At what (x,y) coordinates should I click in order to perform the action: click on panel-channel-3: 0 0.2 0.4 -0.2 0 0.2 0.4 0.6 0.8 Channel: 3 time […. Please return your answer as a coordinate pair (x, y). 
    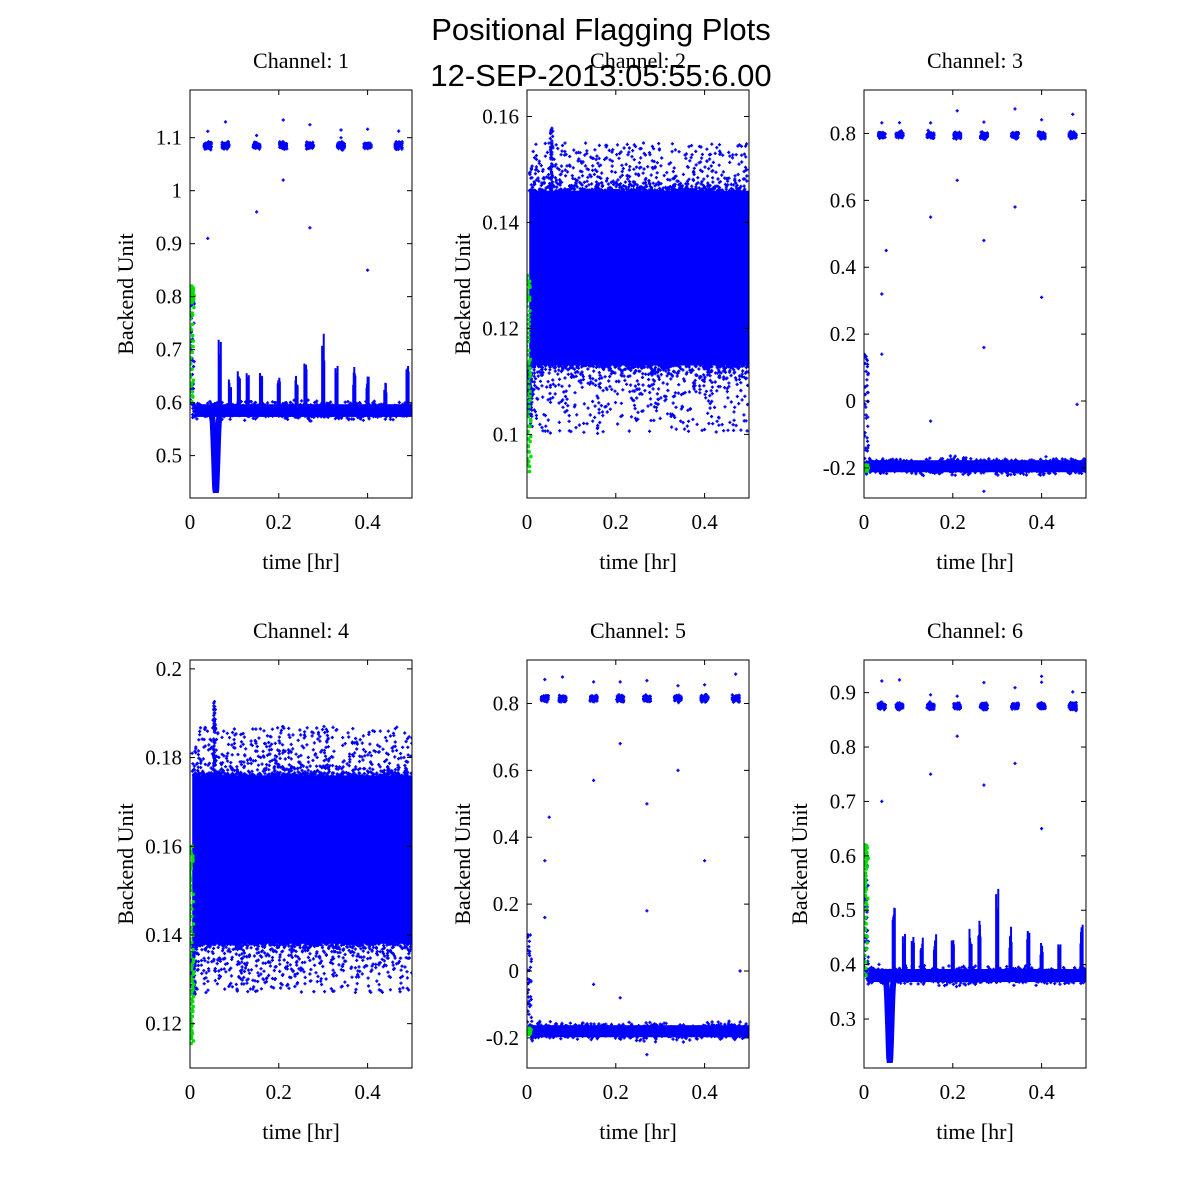
    Looking at the image, I should click on (955, 311).